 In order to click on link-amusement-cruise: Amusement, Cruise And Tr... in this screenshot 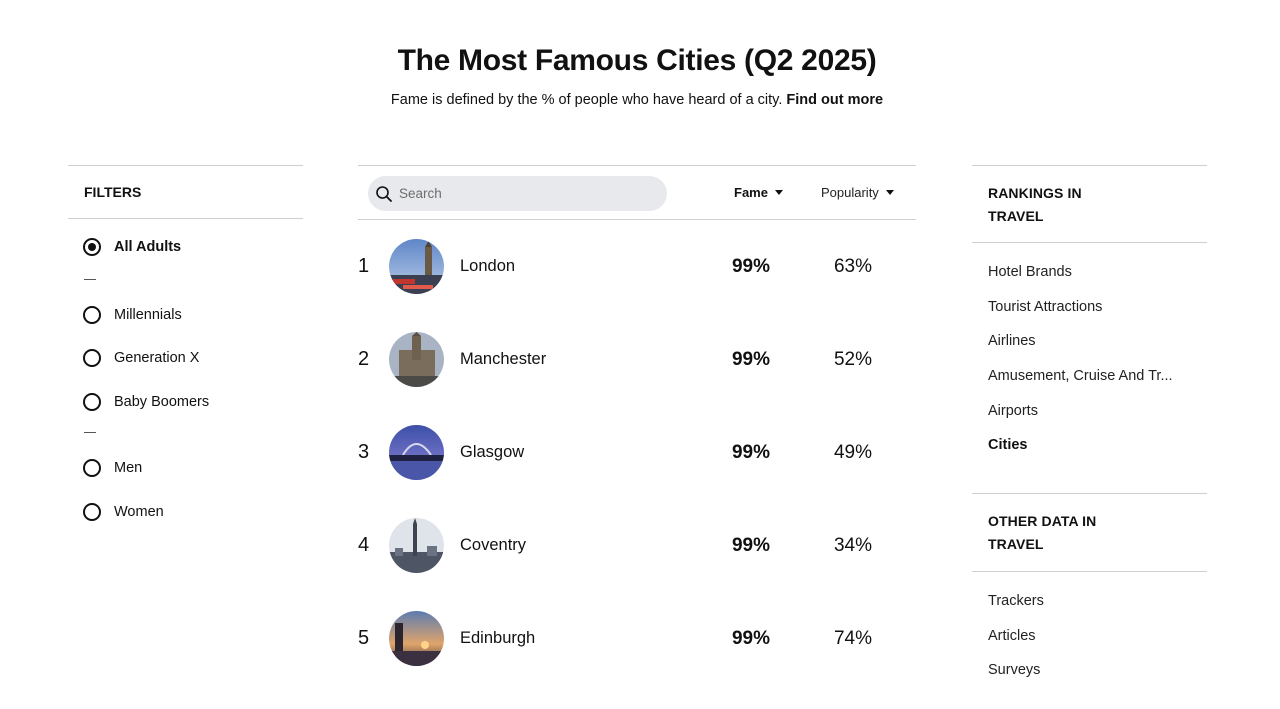, I will do `click(1080, 376)`.